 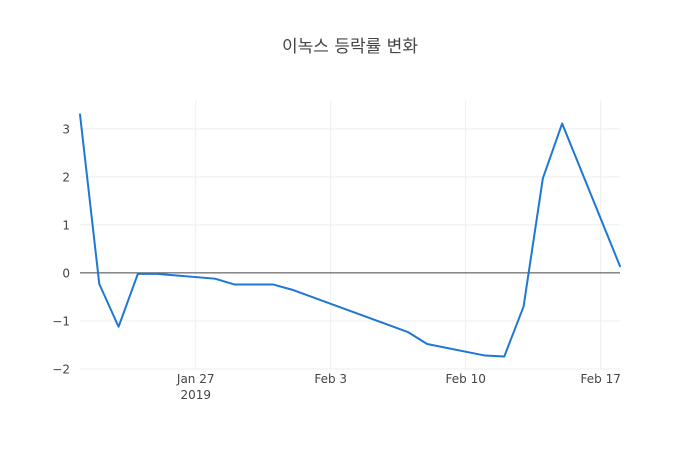 I want to click on x-tick-label: Feb 10, so click(x=466, y=379).